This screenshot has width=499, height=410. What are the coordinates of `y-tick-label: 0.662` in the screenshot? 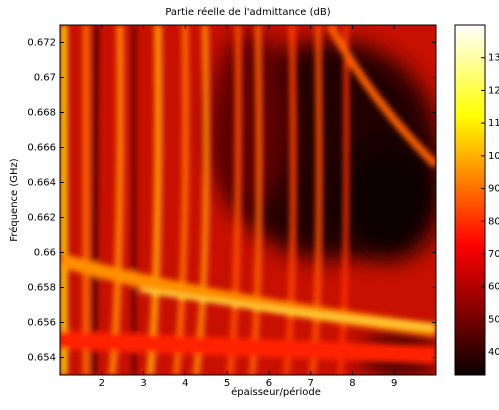 It's located at (41, 218).